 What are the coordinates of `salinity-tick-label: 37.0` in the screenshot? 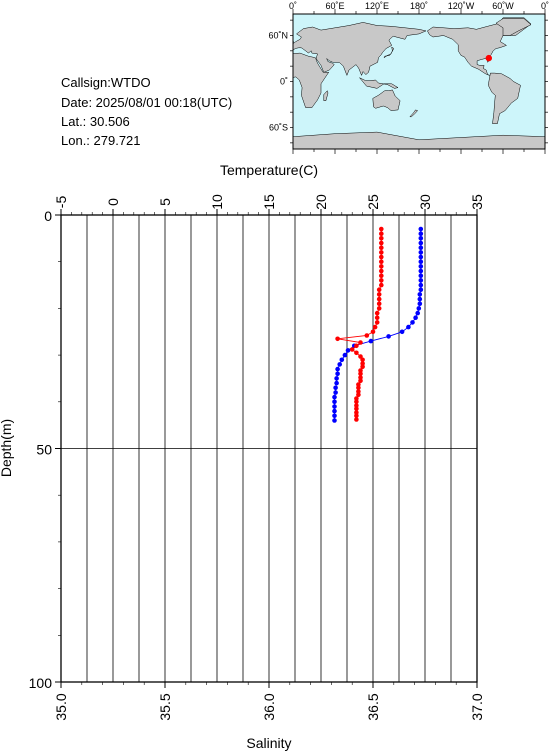 It's located at (477, 706).